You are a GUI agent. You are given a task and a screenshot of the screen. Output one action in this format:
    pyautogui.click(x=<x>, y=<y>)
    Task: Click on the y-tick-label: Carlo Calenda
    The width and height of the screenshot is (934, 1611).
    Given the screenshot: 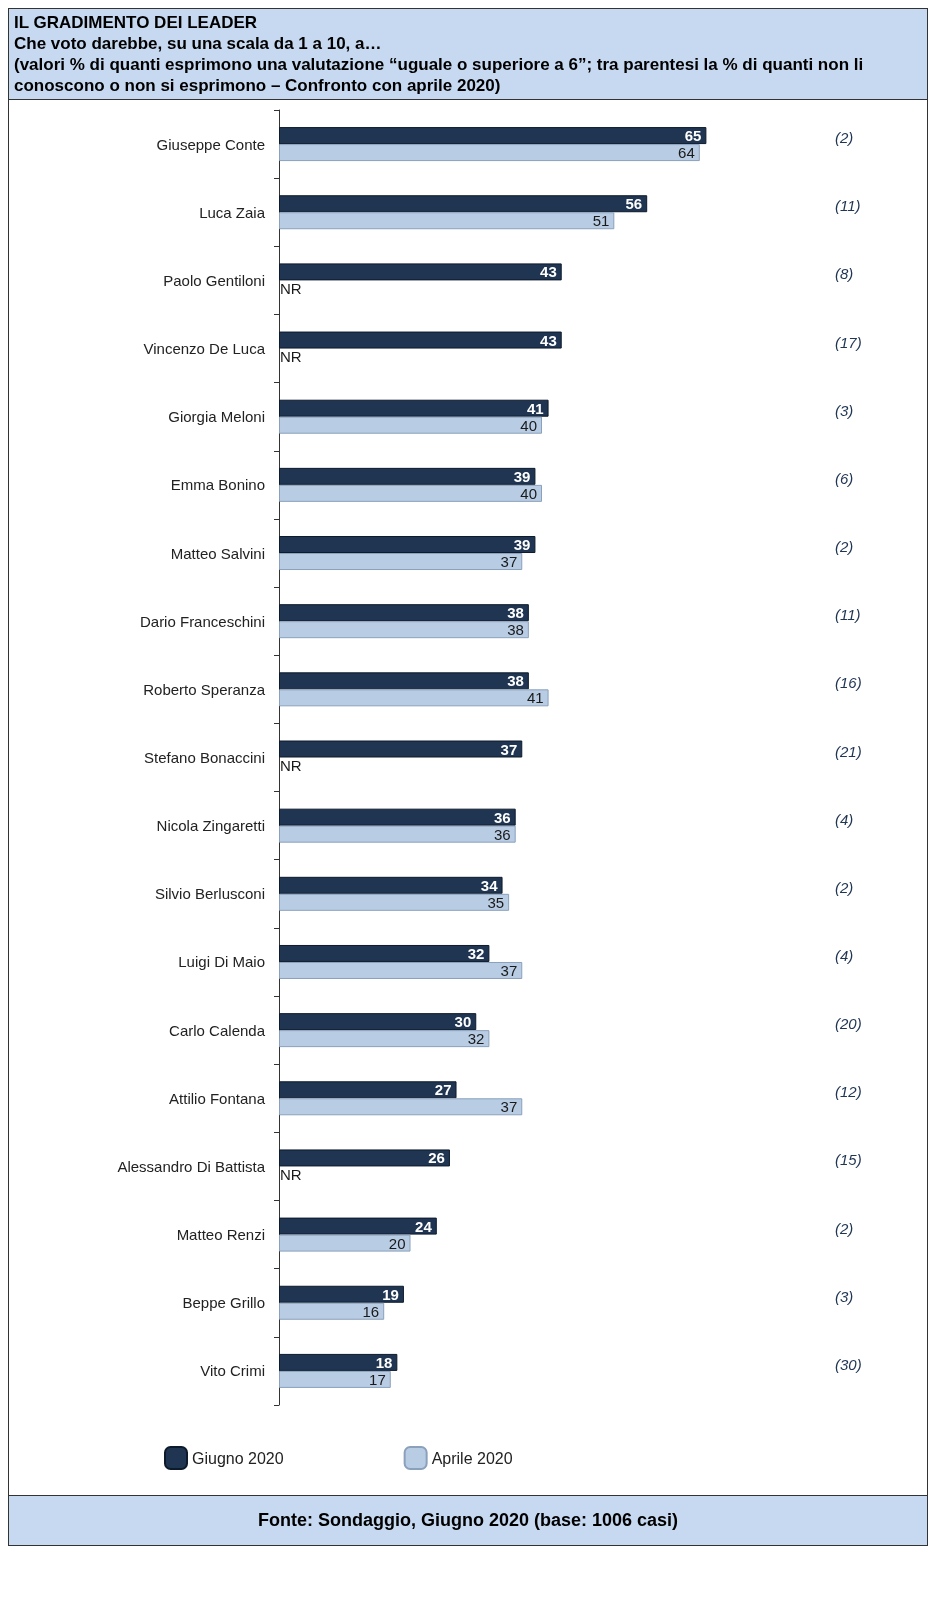 What is the action you would take?
    pyautogui.click(x=217, y=1030)
    